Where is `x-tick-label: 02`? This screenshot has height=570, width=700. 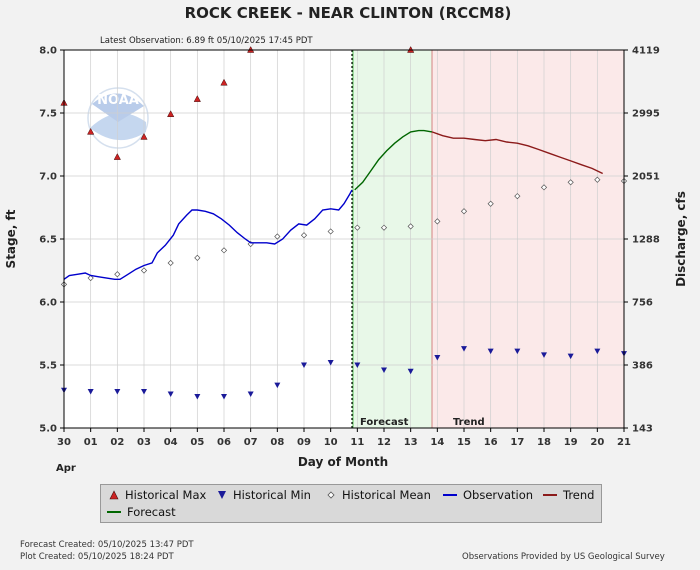
x-tick-label: 02 is located at coordinates (117, 442).